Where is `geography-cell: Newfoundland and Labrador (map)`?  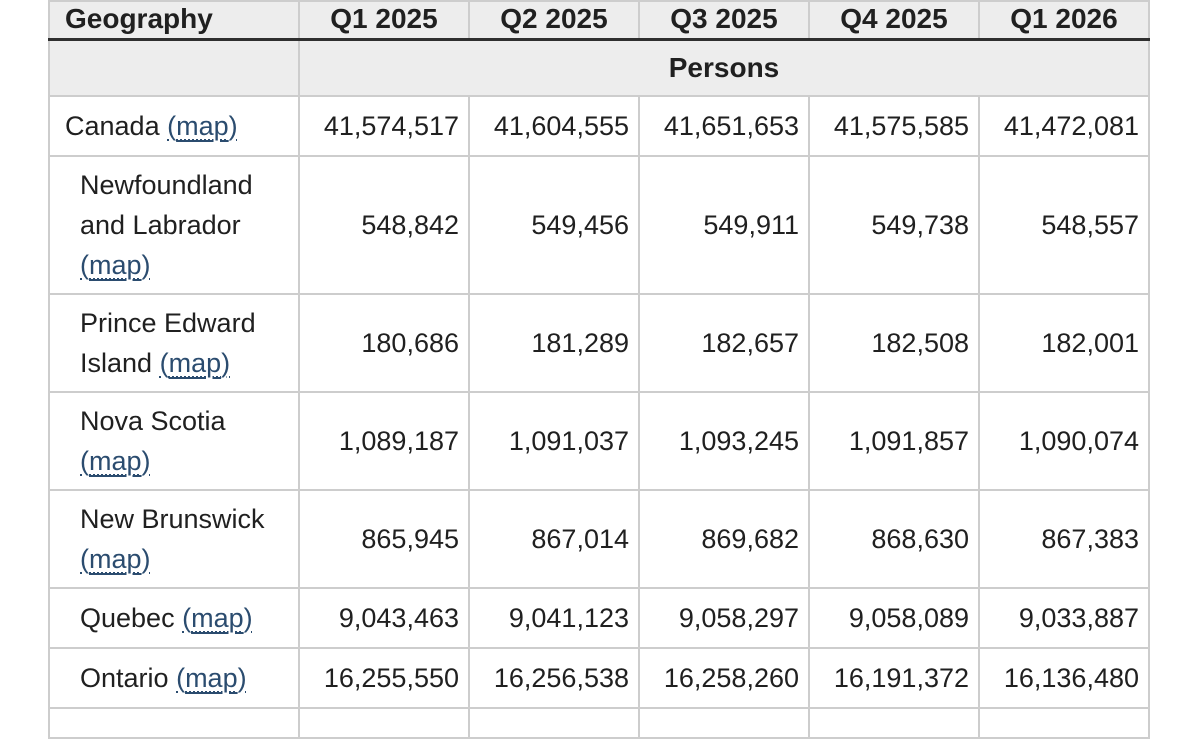
geography-cell: Newfoundland and Labrador (map) is located at coordinates (174, 224).